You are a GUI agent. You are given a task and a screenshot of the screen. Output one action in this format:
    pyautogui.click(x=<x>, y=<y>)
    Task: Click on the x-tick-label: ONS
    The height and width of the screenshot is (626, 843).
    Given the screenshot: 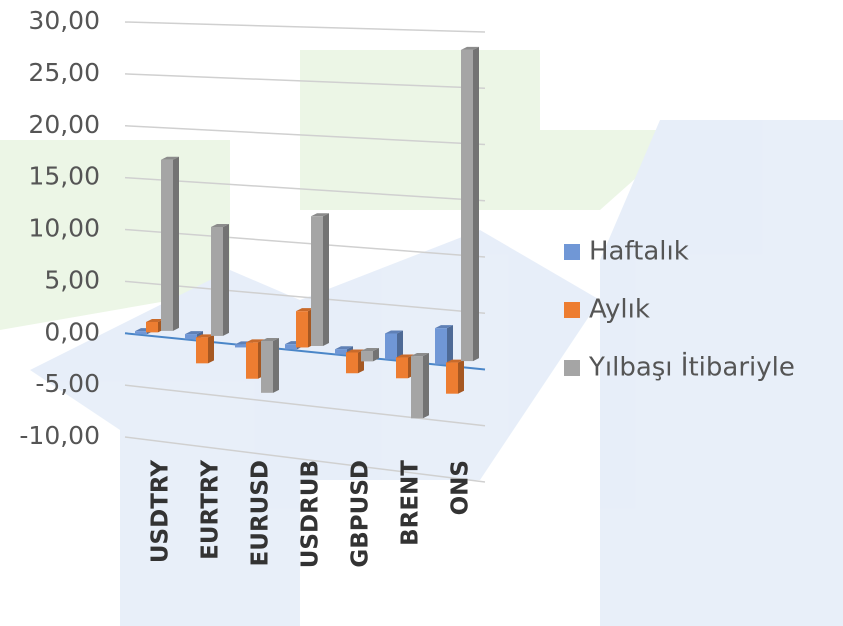 What is the action you would take?
    pyautogui.click(x=461, y=487)
    